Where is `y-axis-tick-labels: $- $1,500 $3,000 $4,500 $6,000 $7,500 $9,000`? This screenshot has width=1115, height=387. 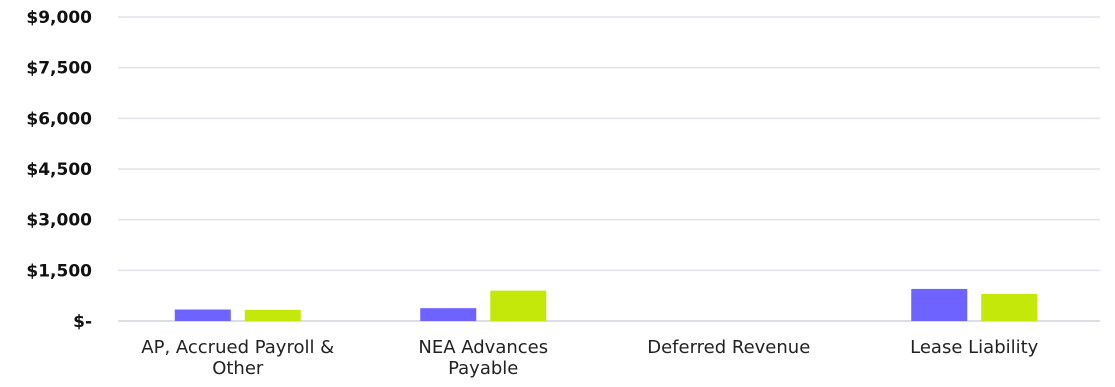
y-axis-tick-labels: $- $1,500 $3,000 $4,500 $6,000 $7,500 $9,000 is located at coordinates (59, 170).